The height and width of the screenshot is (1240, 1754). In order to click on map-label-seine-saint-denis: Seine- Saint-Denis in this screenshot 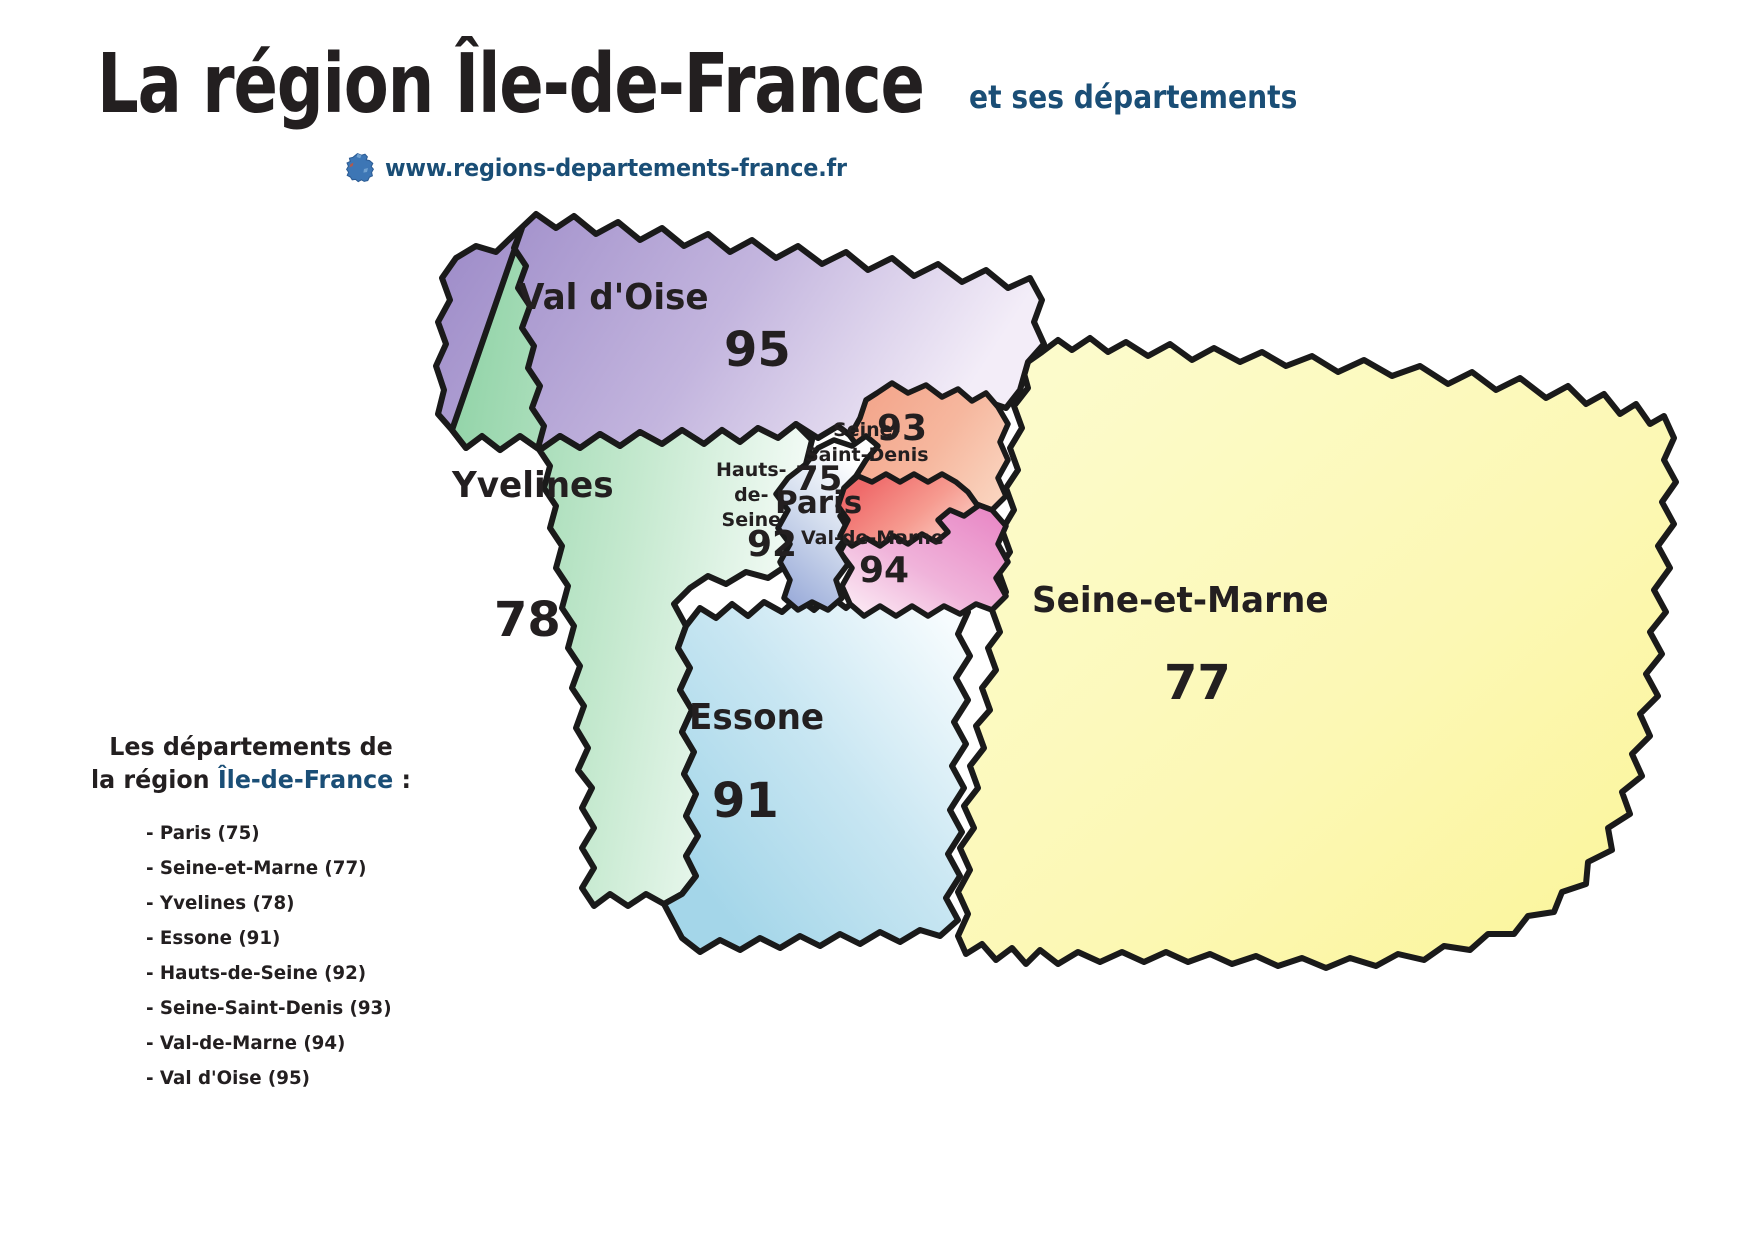, I will do `click(867, 443)`.